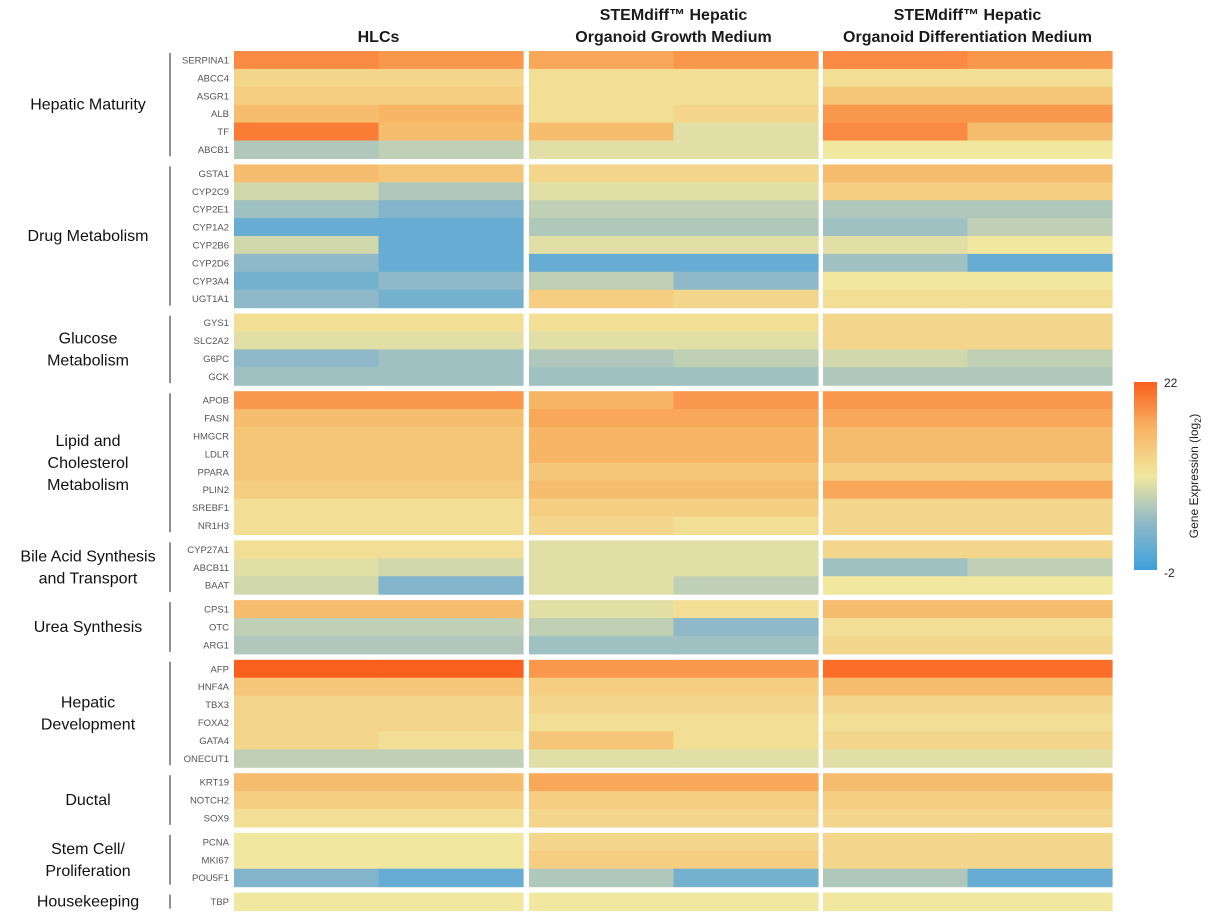  What do you see at coordinates (1040, 490) in the screenshot?
I see `cell-plin2-c3-s2` at bounding box center [1040, 490].